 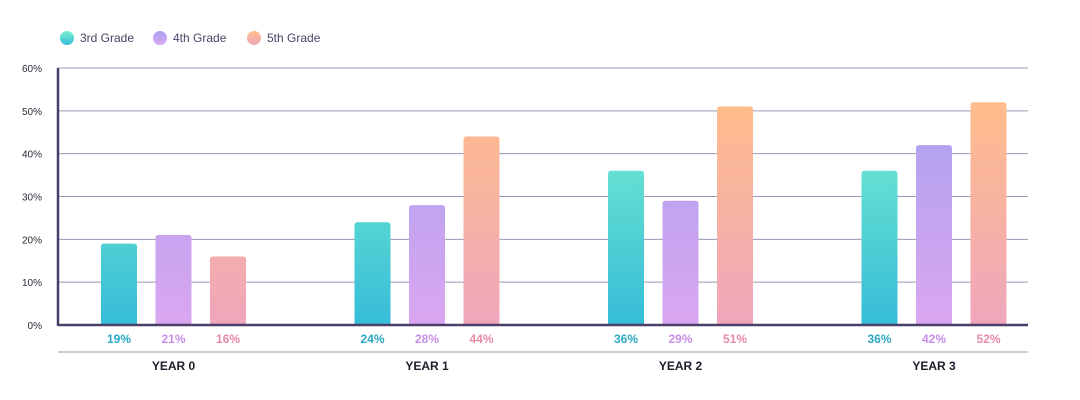 I want to click on value-label-year-0-3rd-grade: 19%, so click(x=119, y=339).